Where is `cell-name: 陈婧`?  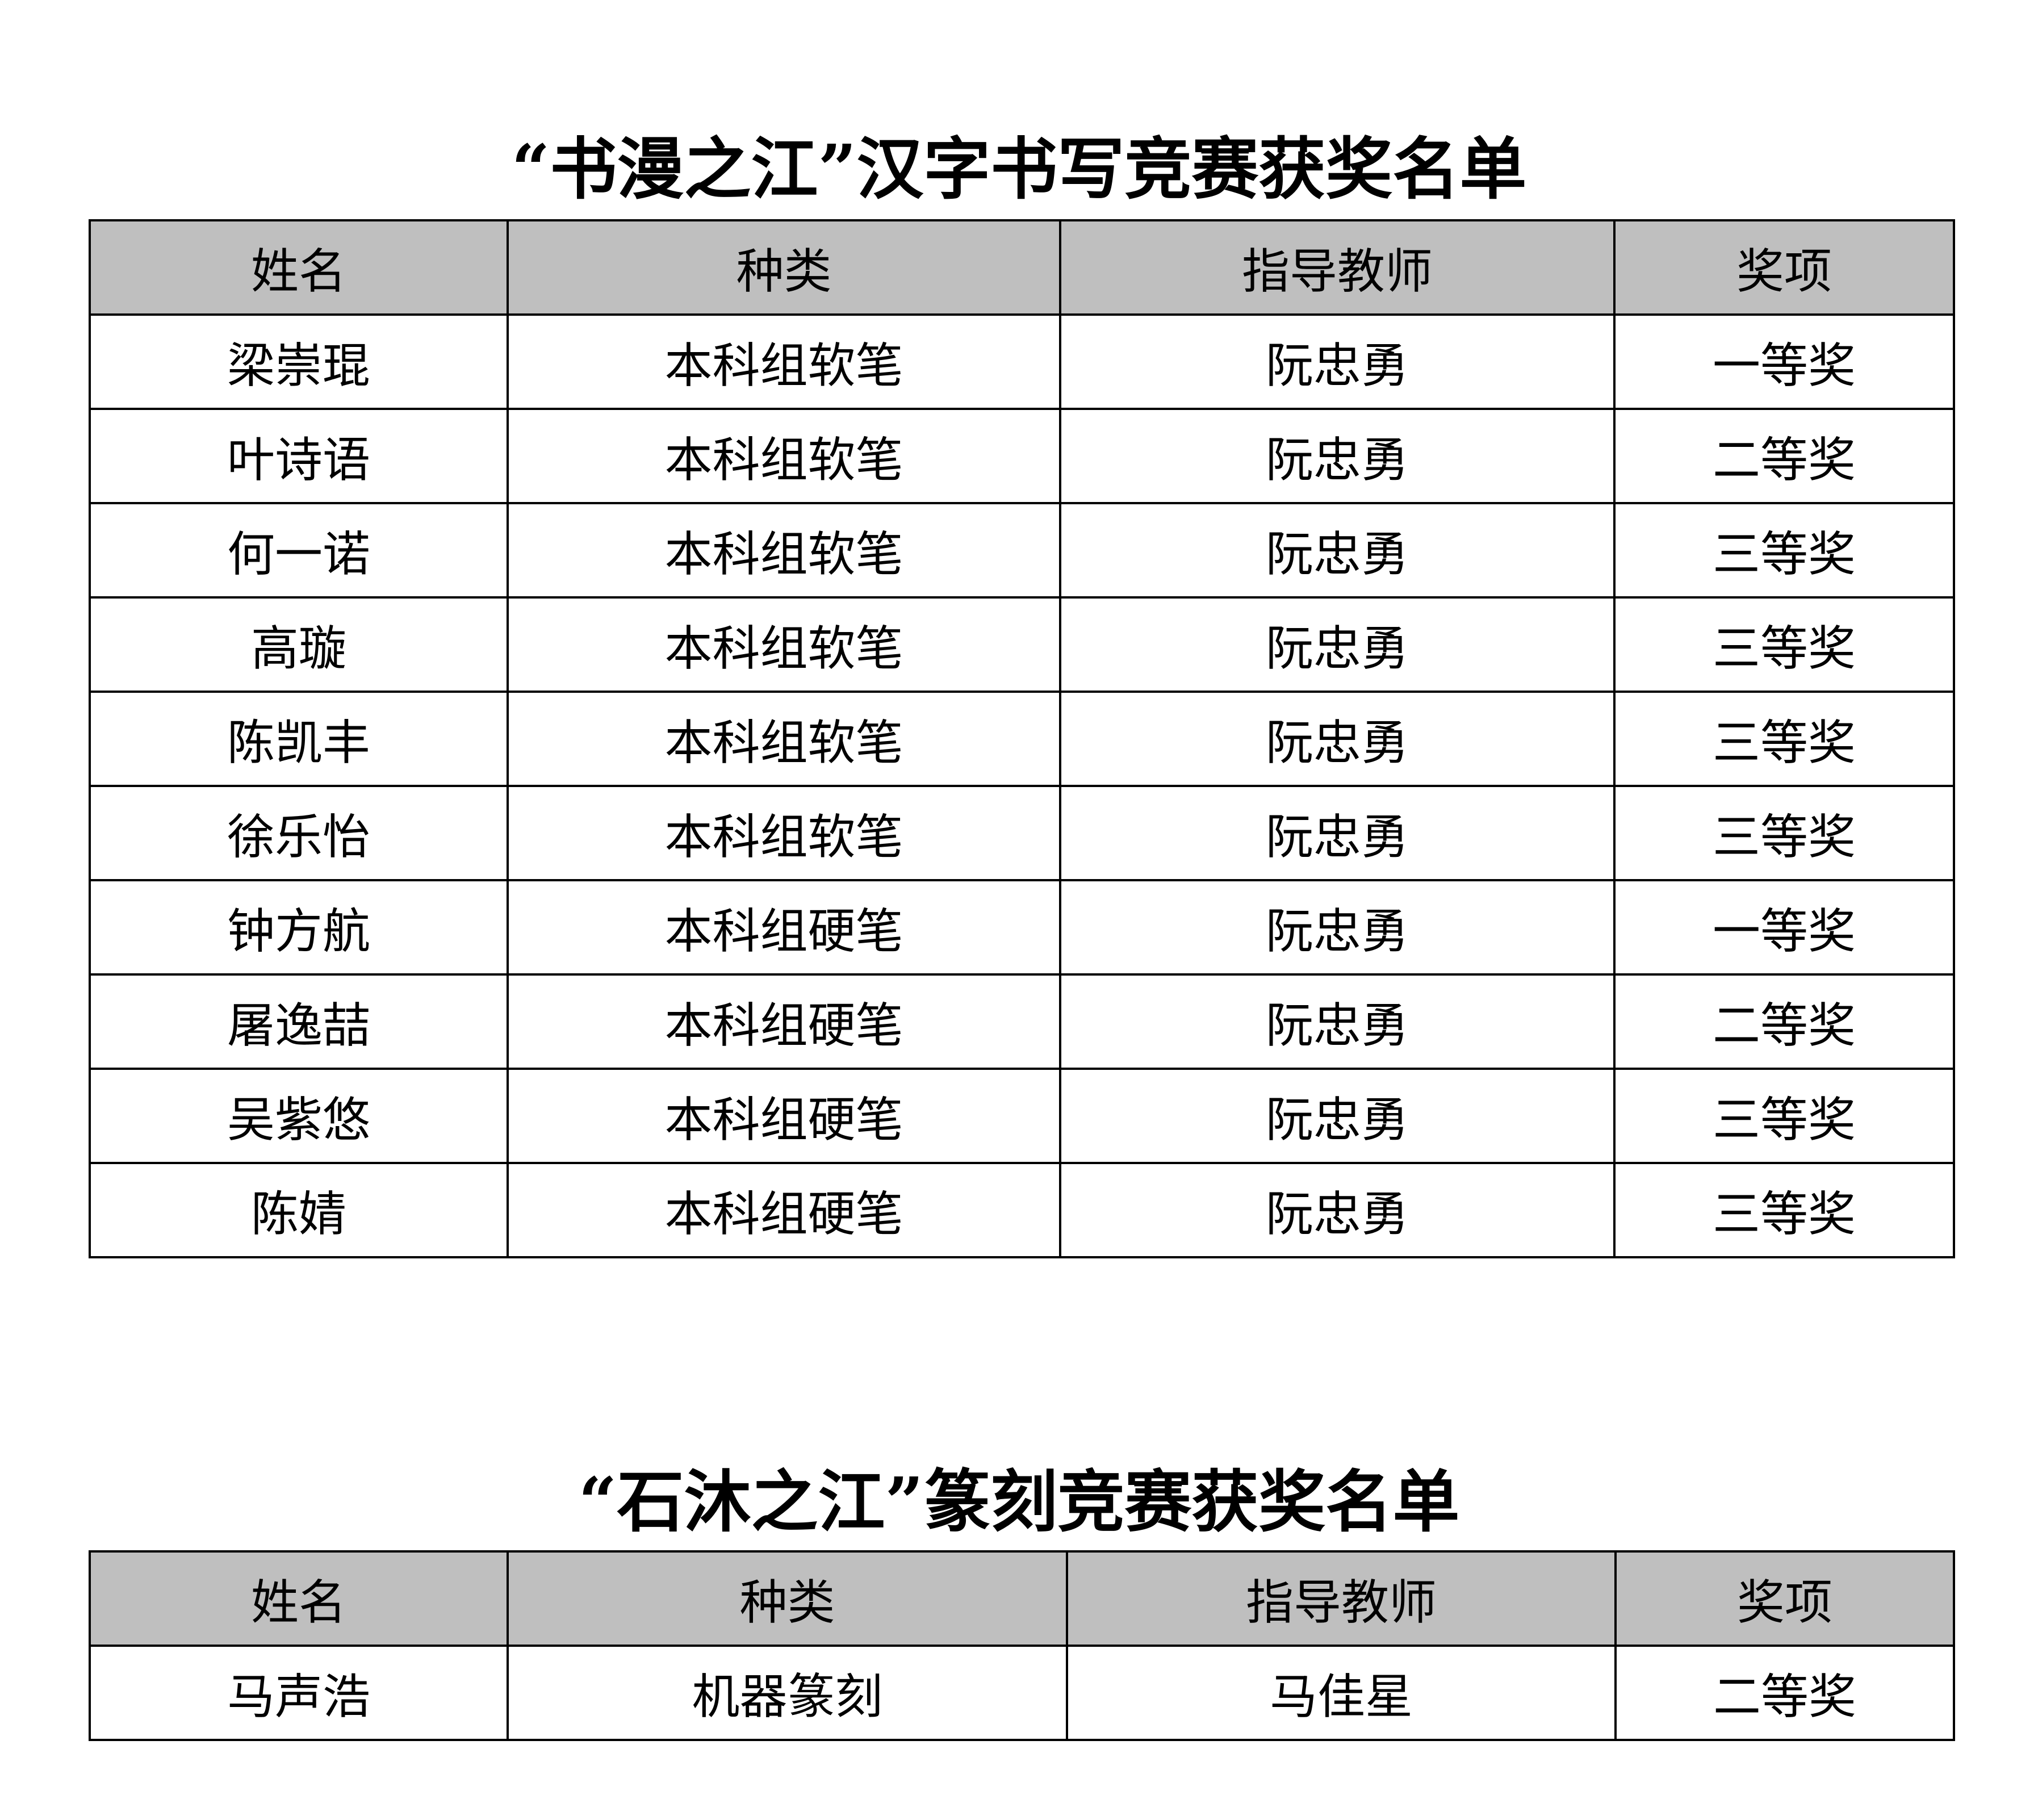
cell-name: 陈婧 is located at coordinates (299, 1210).